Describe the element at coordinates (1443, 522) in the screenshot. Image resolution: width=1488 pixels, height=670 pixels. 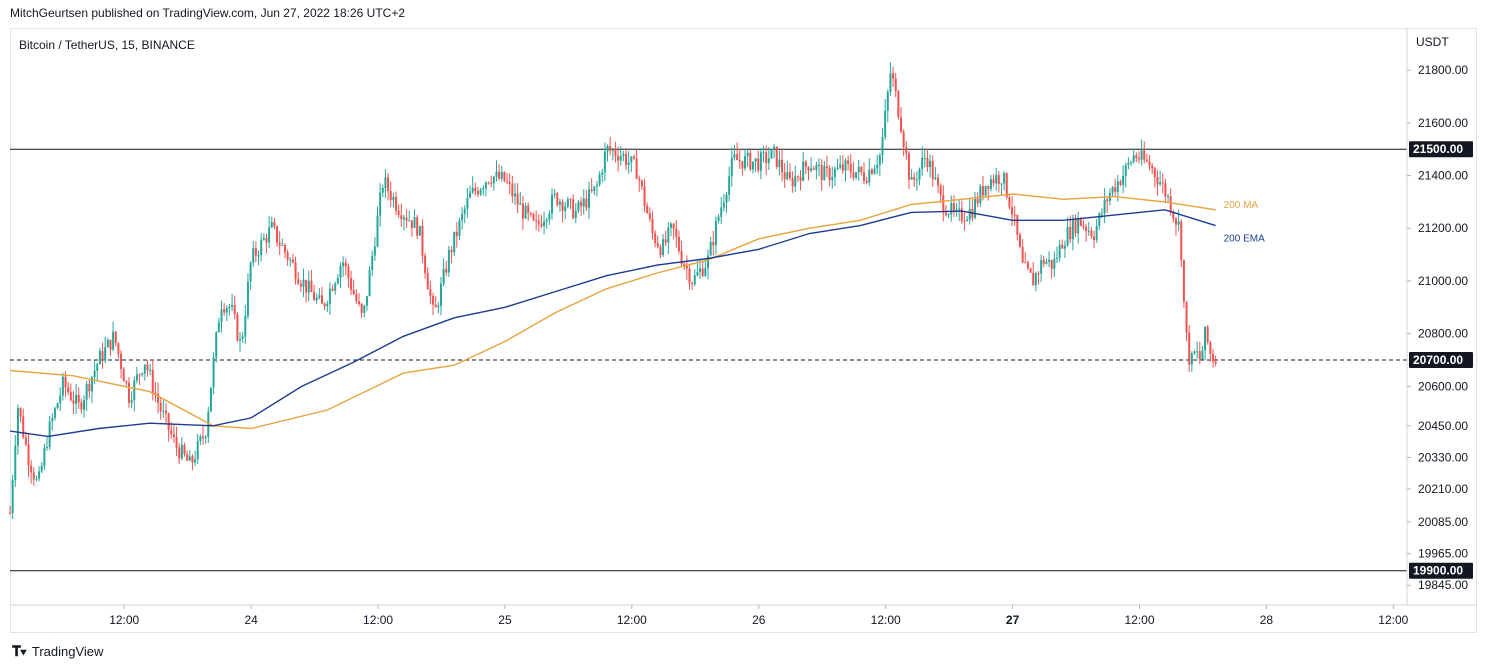
I see `y-tick-label: 20085.00` at that location.